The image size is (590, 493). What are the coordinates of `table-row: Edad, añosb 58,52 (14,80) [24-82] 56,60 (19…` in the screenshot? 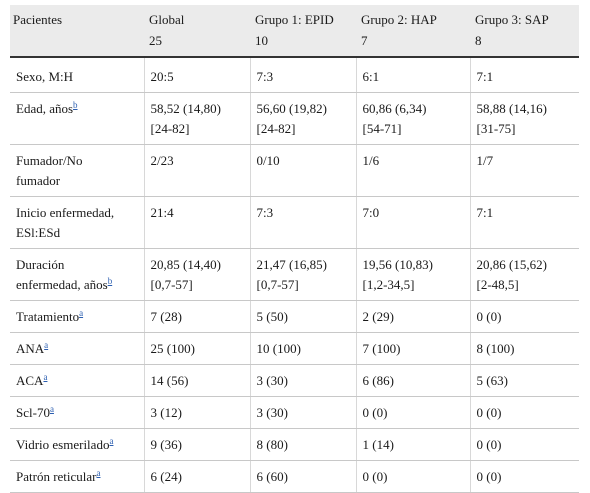 It's located at (294, 118).